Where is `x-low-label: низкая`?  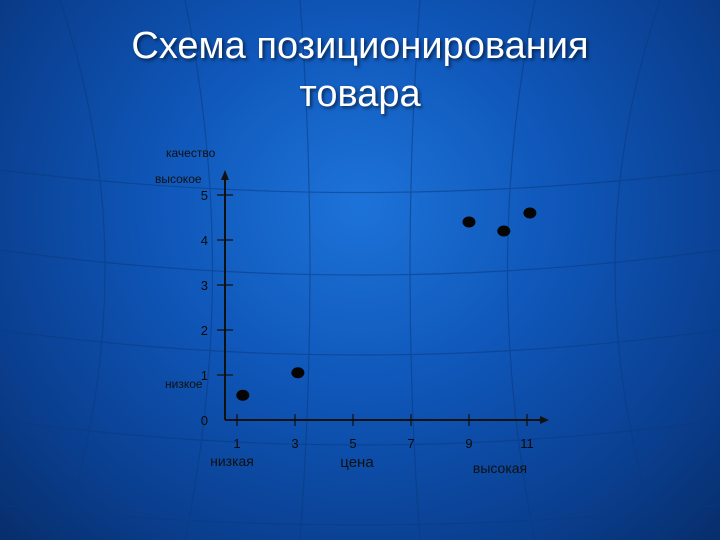
x-low-label: низкая is located at coordinates (232, 461).